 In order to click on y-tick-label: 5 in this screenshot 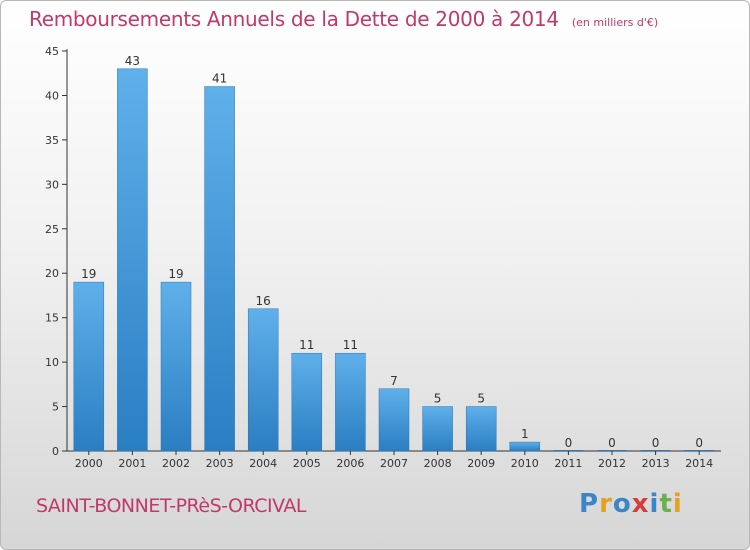, I will do `click(55, 407)`.